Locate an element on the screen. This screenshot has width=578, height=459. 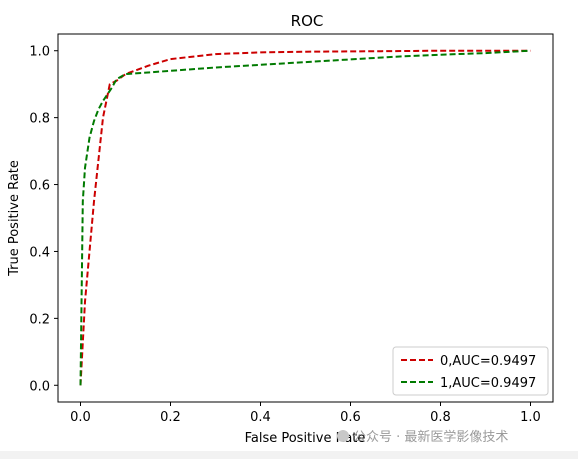
x-tick-label: 0.8 is located at coordinates (440, 417).